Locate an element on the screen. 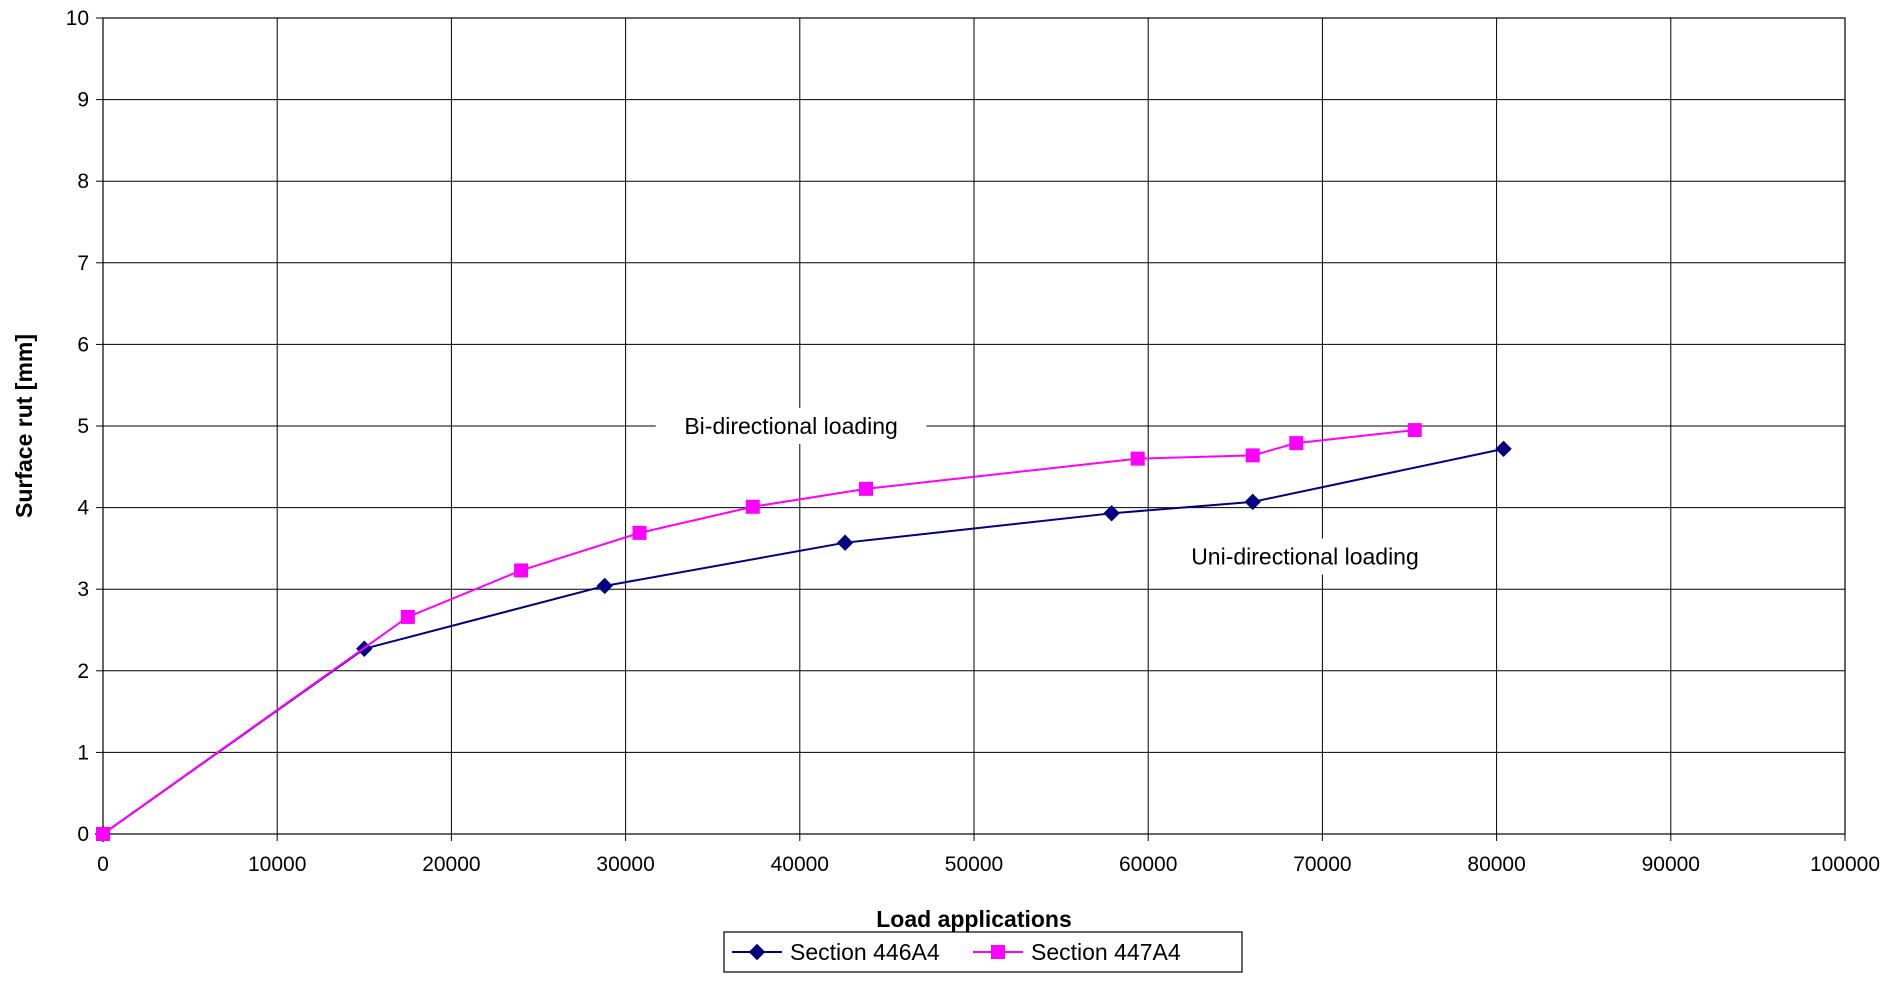 This screenshot has height=1002, width=1894. y-tick-label: 8 is located at coordinates (83, 181).